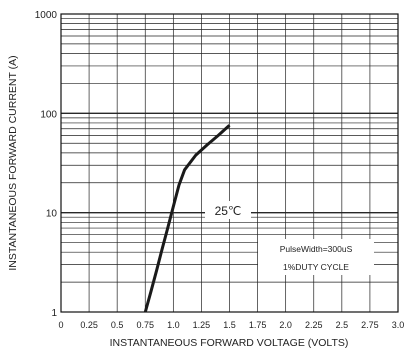 This screenshot has height=351, width=407. Describe the element at coordinates (13, 162) in the screenshot. I see `y-axis-label: INSTANTANEOUS FORWARD CURRENT (A)` at that location.